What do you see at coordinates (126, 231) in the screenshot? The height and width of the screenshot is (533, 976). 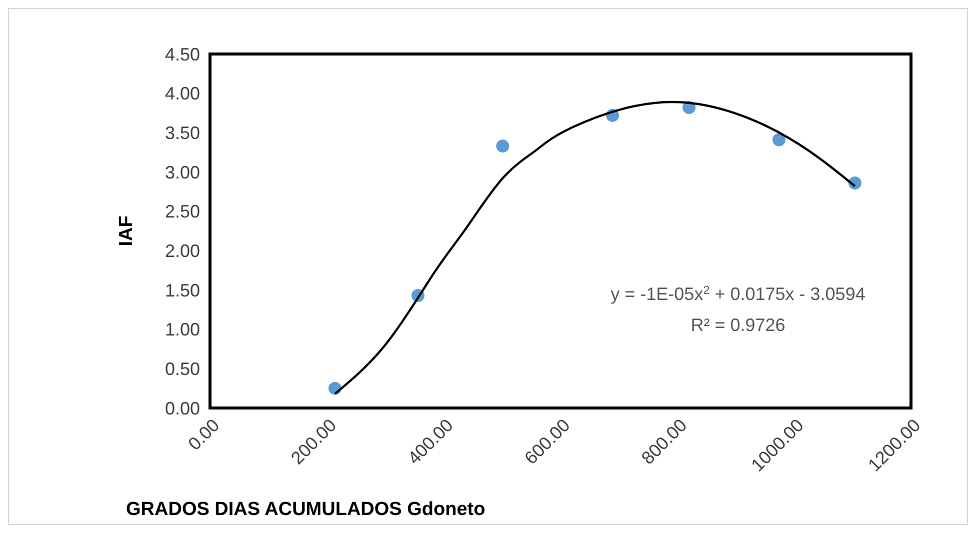 I see `y-axis-title: IAF` at bounding box center [126, 231].